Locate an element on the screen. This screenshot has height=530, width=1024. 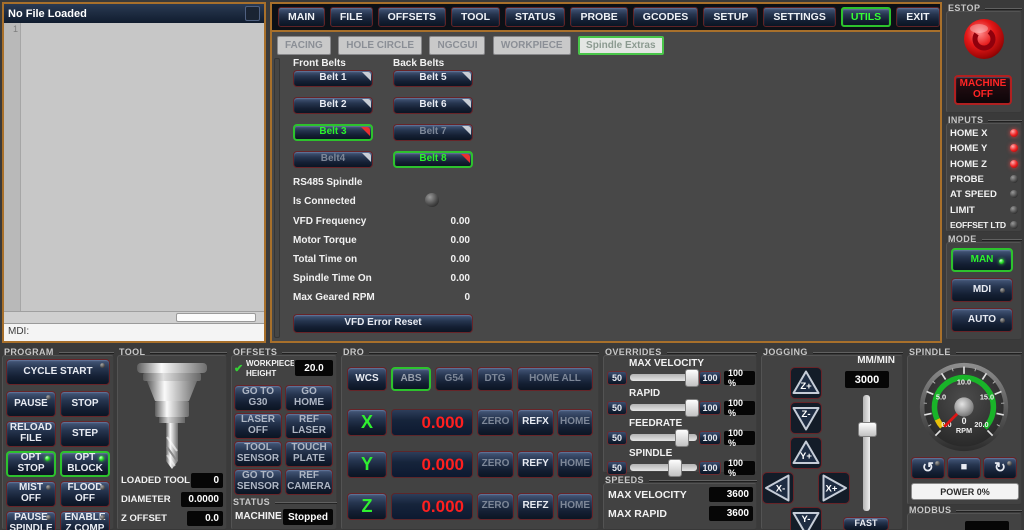
pause-button: PAUSE is located at coordinates (31, 404).